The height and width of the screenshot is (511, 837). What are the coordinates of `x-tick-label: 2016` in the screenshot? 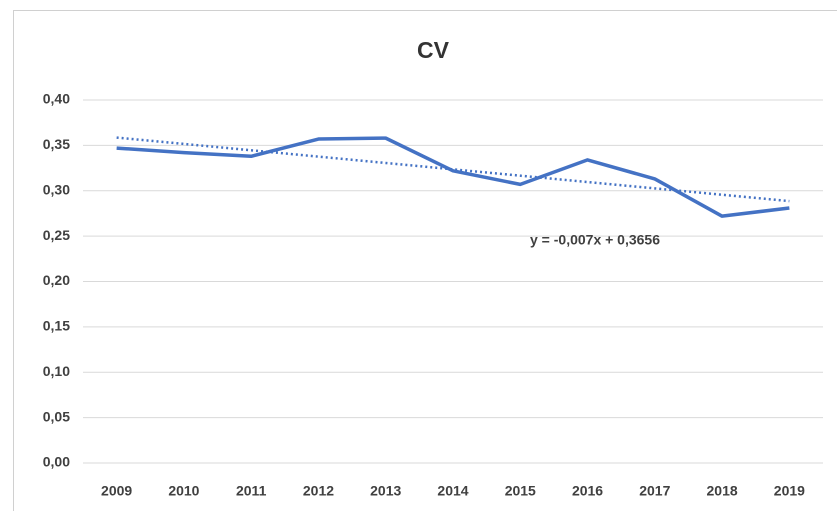 It's located at (587, 491).